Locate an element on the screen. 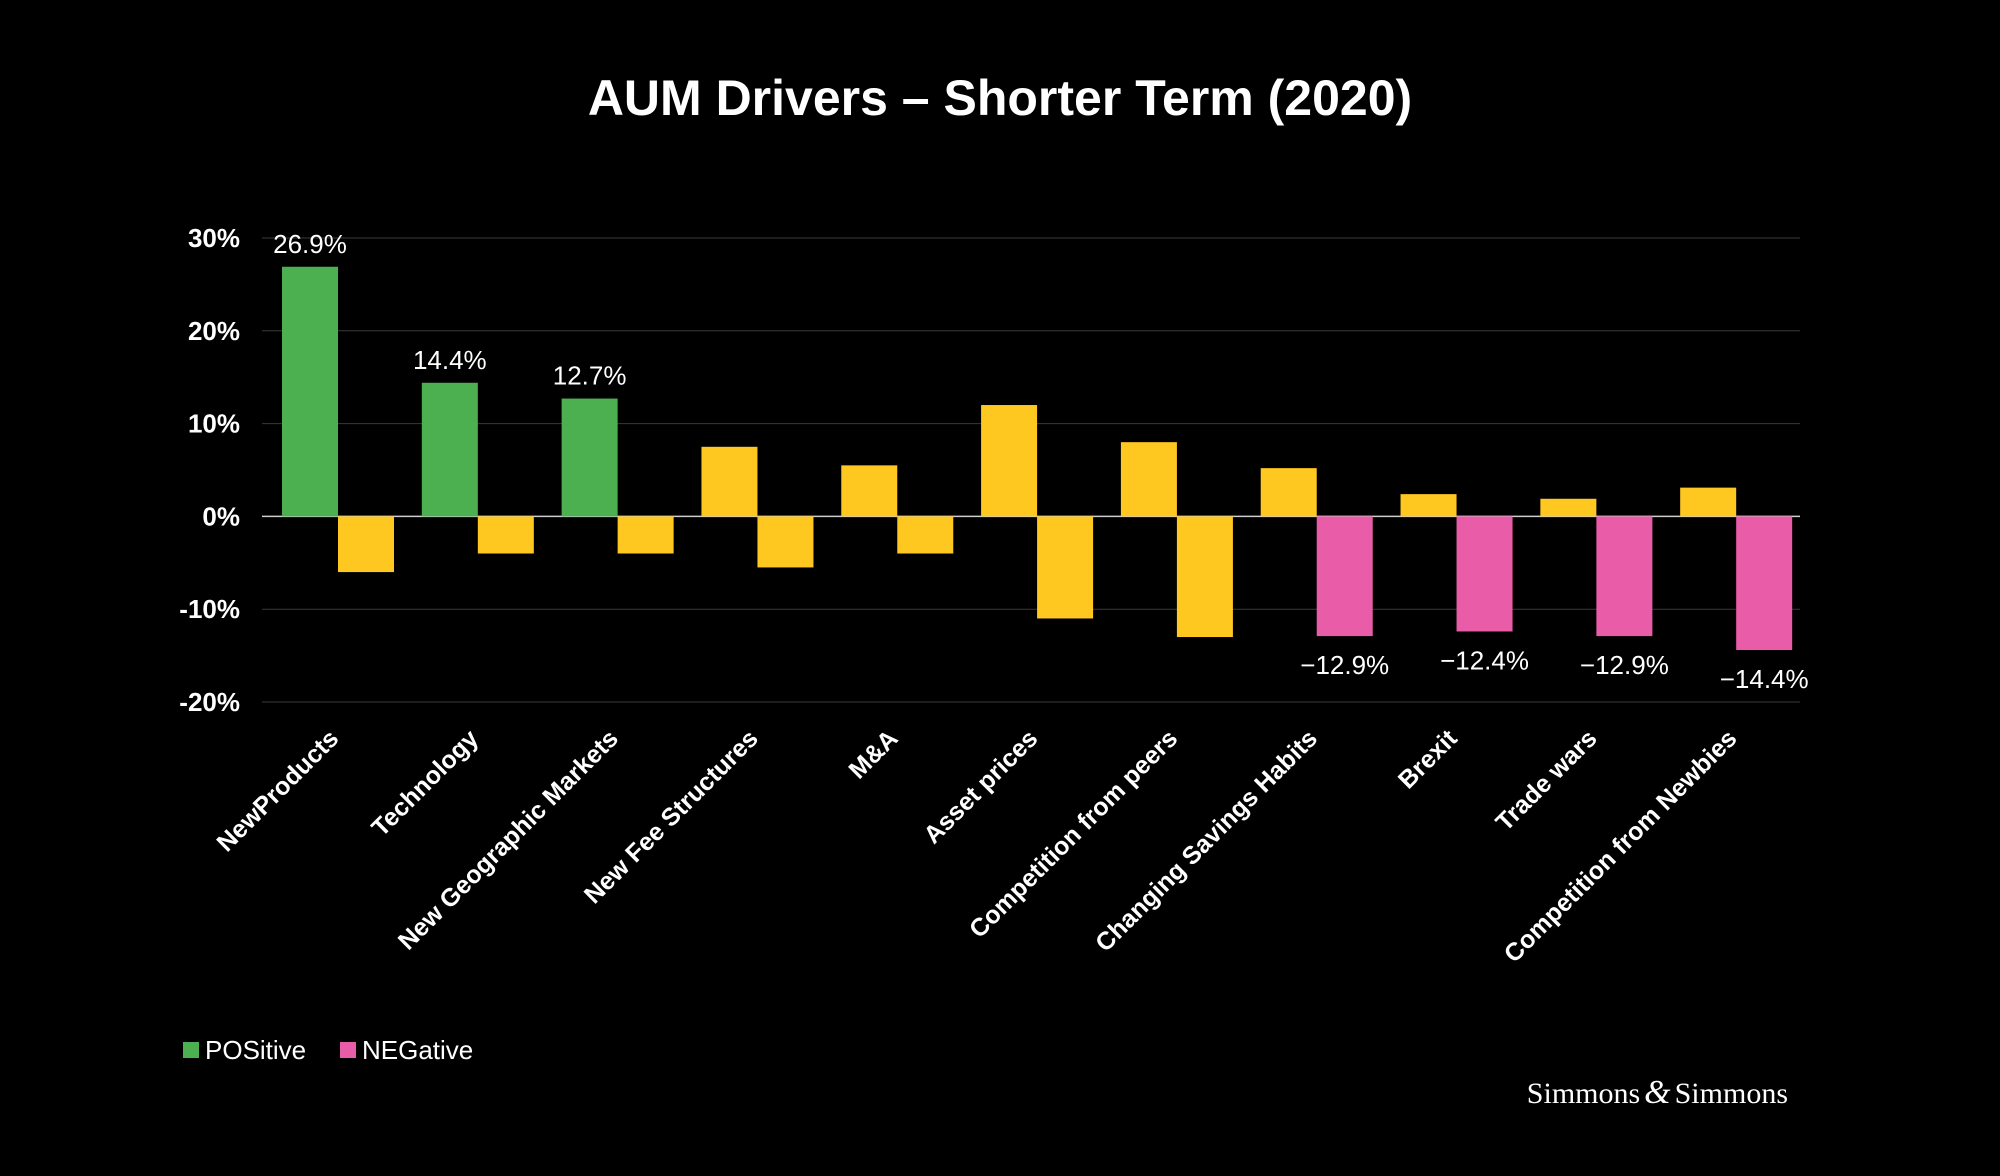 The image size is (2000, 1176). y-tick-label: -20% is located at coordinates (209, 702).